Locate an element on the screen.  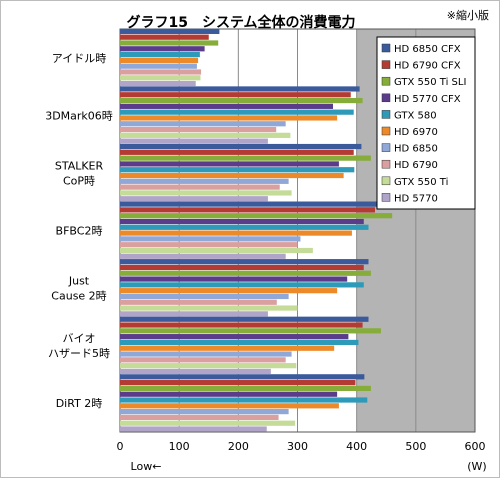
category-label: DiRT 2時 is located at coordinates (79, 403).